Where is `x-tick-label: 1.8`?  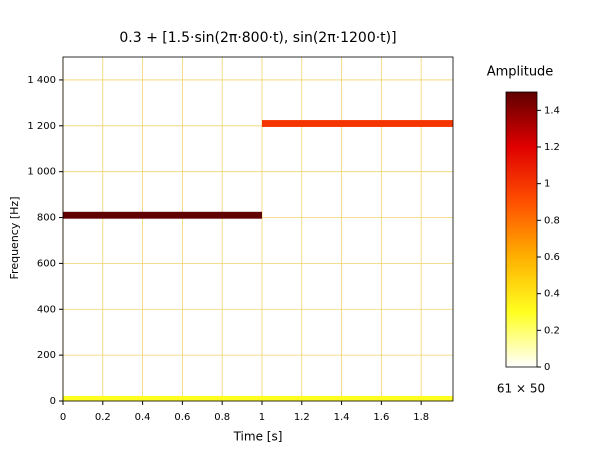 x-tick-label: 1.8 is located at coordinates (421, 417).